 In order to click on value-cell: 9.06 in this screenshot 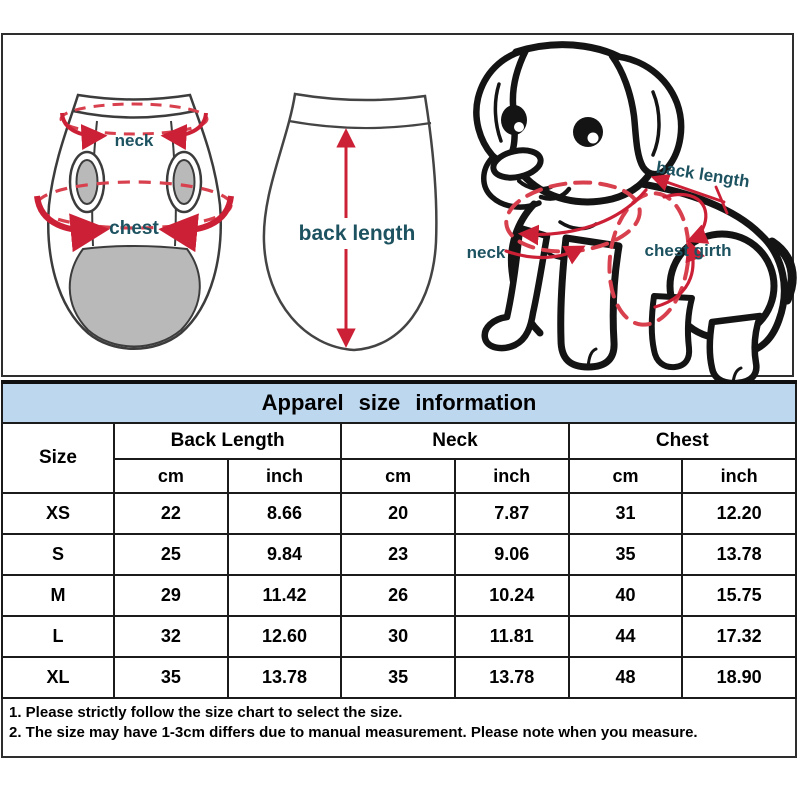, I will do `click(511, 554)`.